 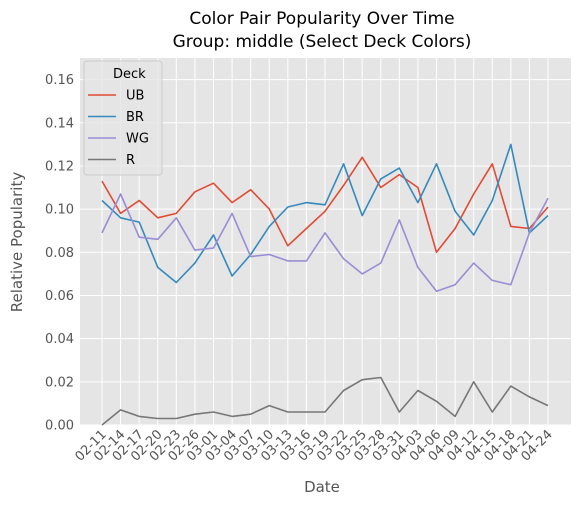 I want to click on y-axis-ticks: 0.00 0.02 0.04 0.06 0.08 0.10 0.12 0.14 0.16, so click(x=59, y=253).